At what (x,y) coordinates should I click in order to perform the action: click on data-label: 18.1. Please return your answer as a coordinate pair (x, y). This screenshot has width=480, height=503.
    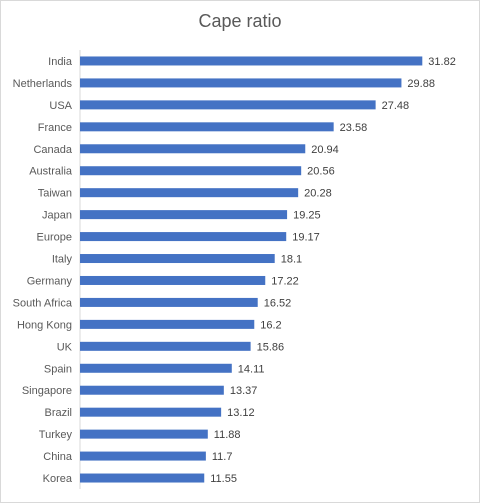
    Looking at the image, I should click on (291, 260).